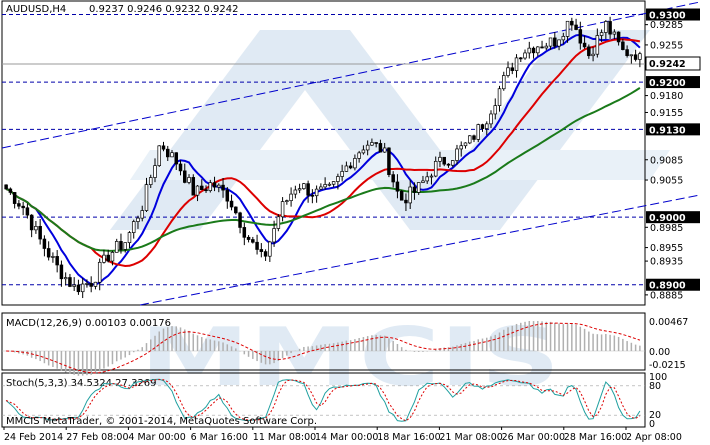  What do you see at coordinates (164, 9) in the screenshot?
I see `chart-ohlc-values: 0.9237 0.9246 0.9232 0.9242` at bounding box center [164, 9].